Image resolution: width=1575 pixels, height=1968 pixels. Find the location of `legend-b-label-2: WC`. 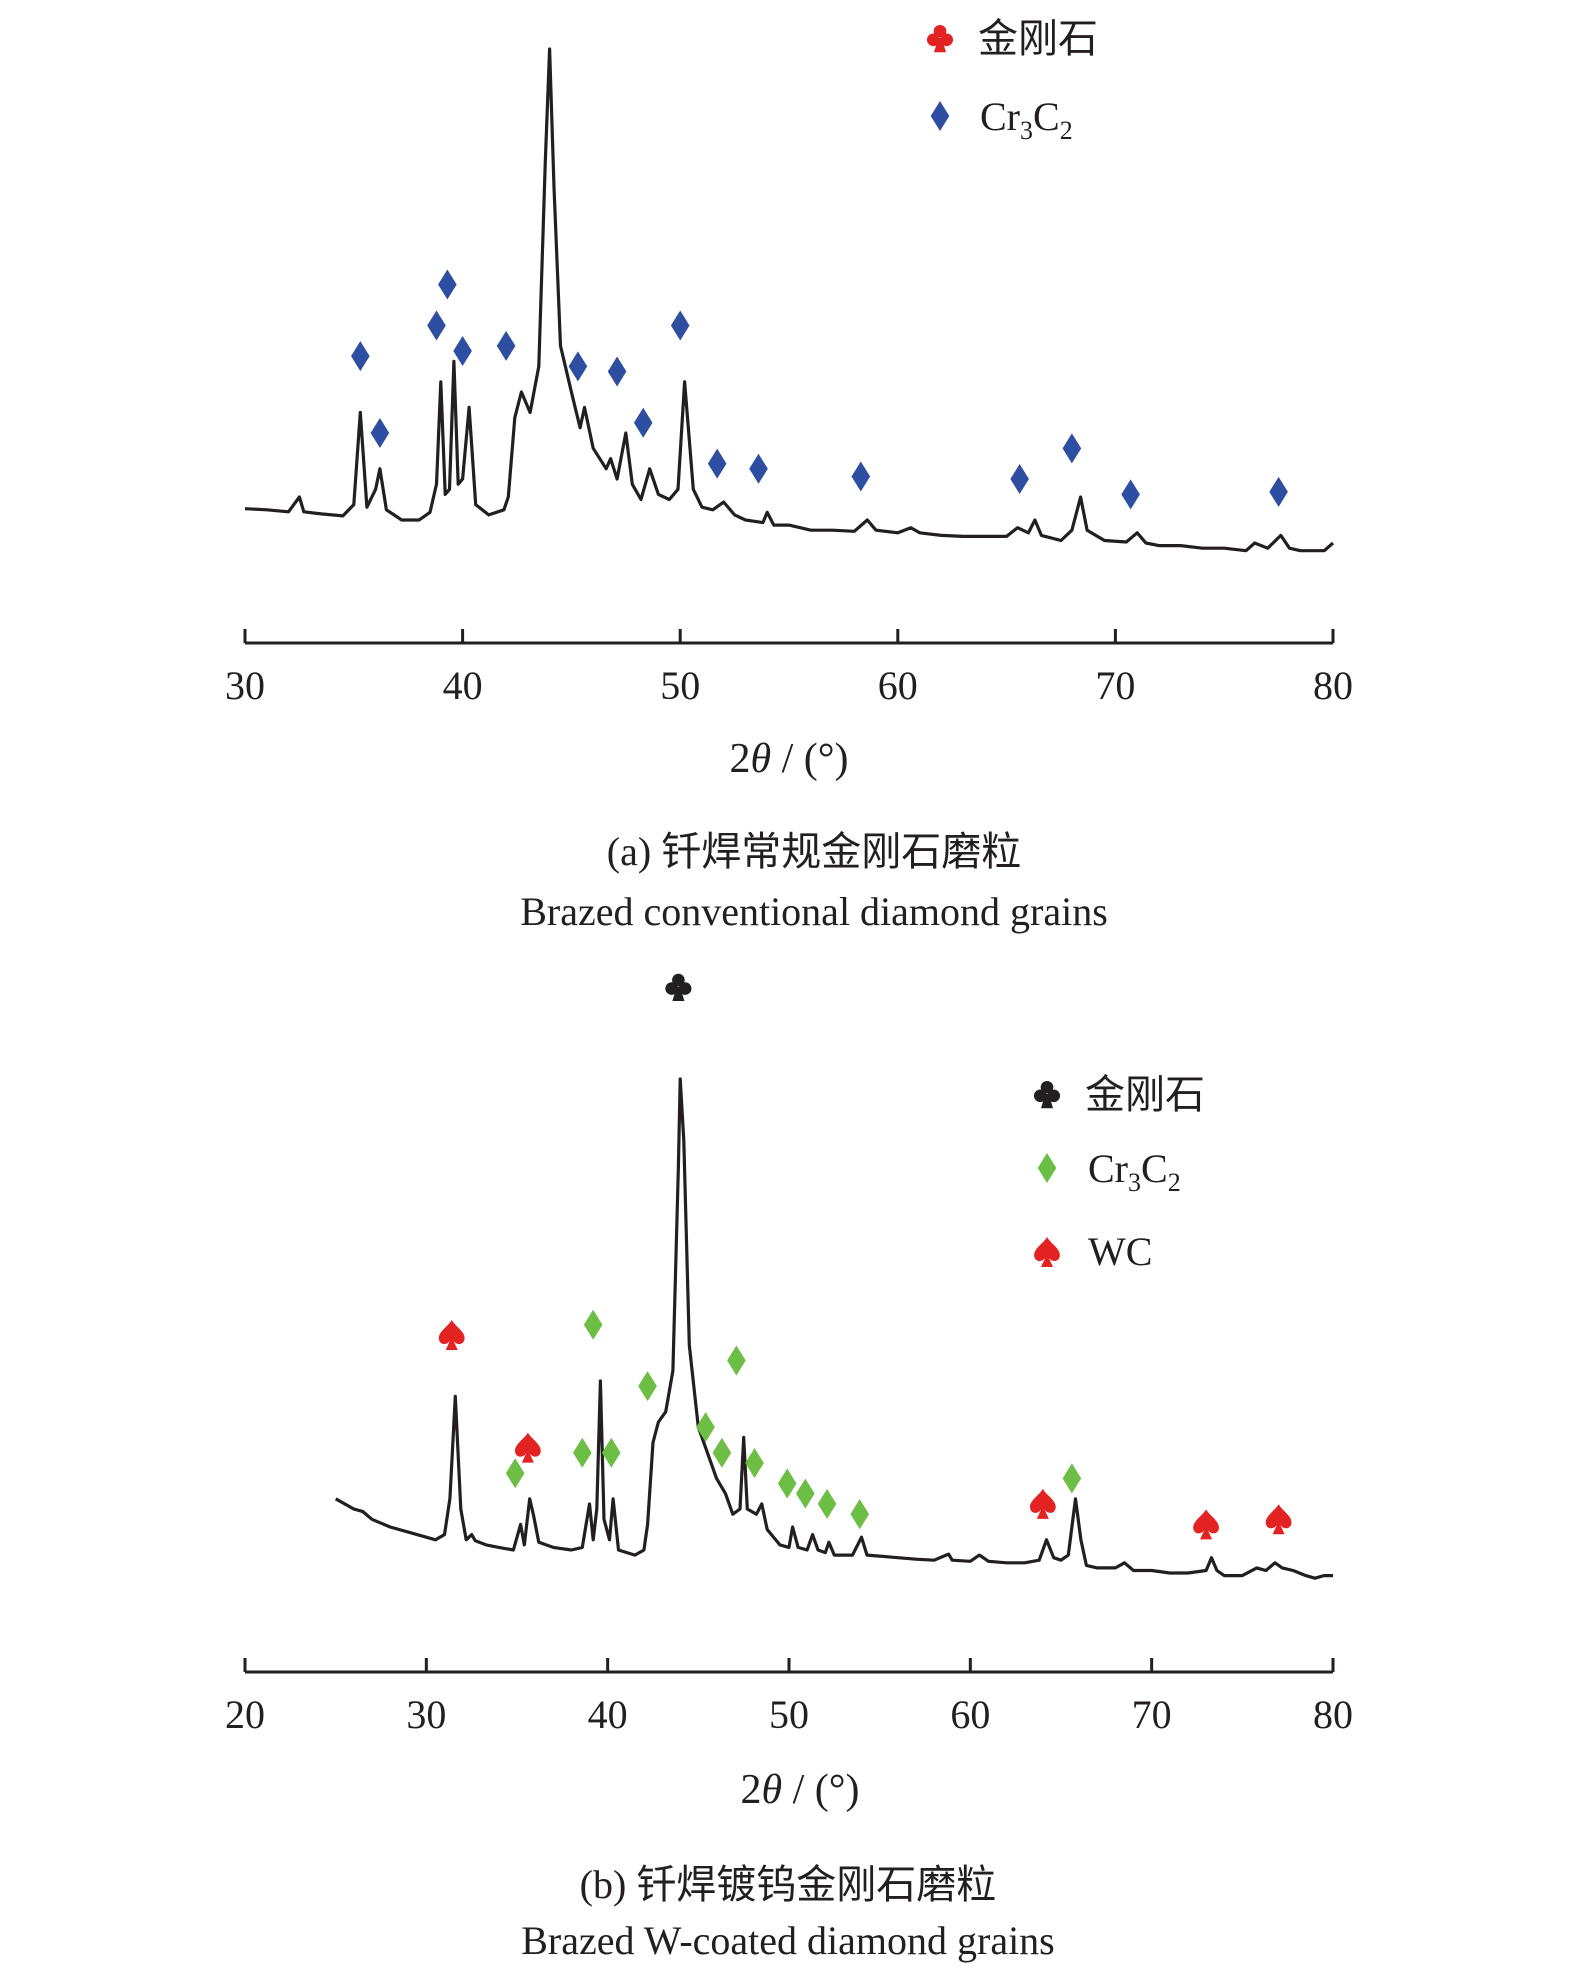

legend-b-label-2: WC is located at coordinates (1120, 1251).